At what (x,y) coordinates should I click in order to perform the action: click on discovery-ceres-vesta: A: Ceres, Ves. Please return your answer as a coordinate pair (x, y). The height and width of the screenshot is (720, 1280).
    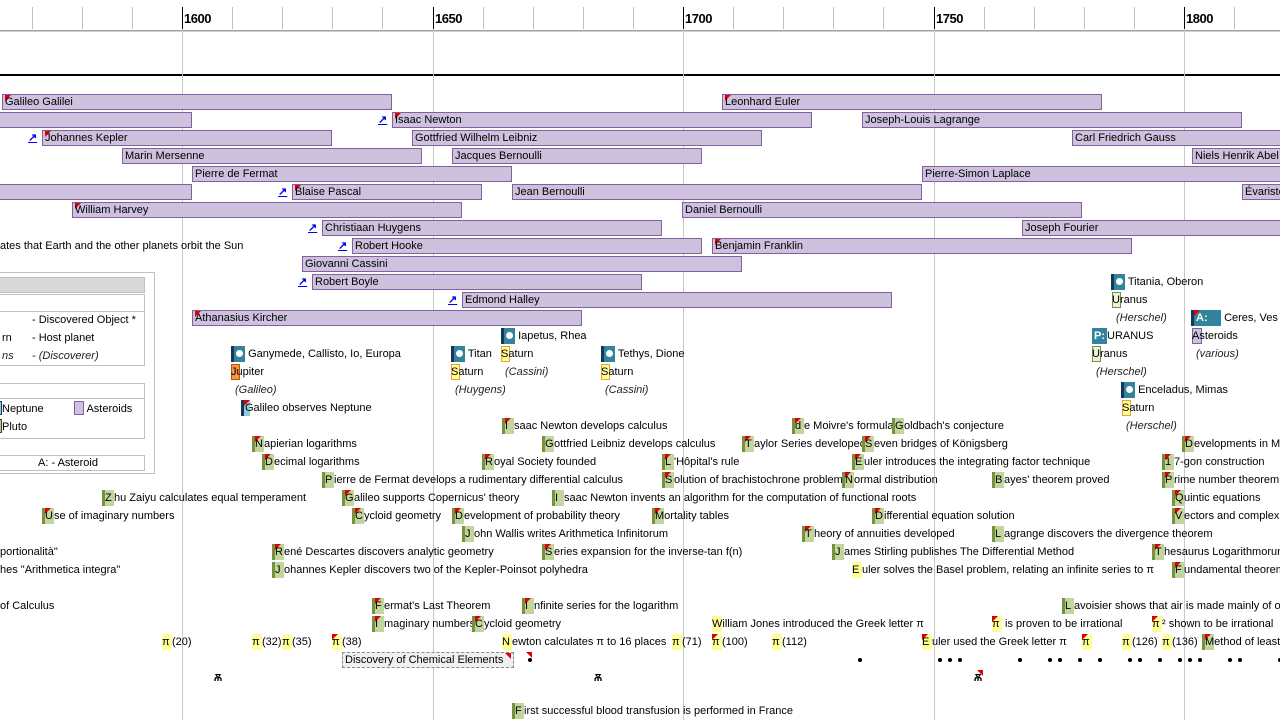
    Looking at the image, I should click on (1234, 318).